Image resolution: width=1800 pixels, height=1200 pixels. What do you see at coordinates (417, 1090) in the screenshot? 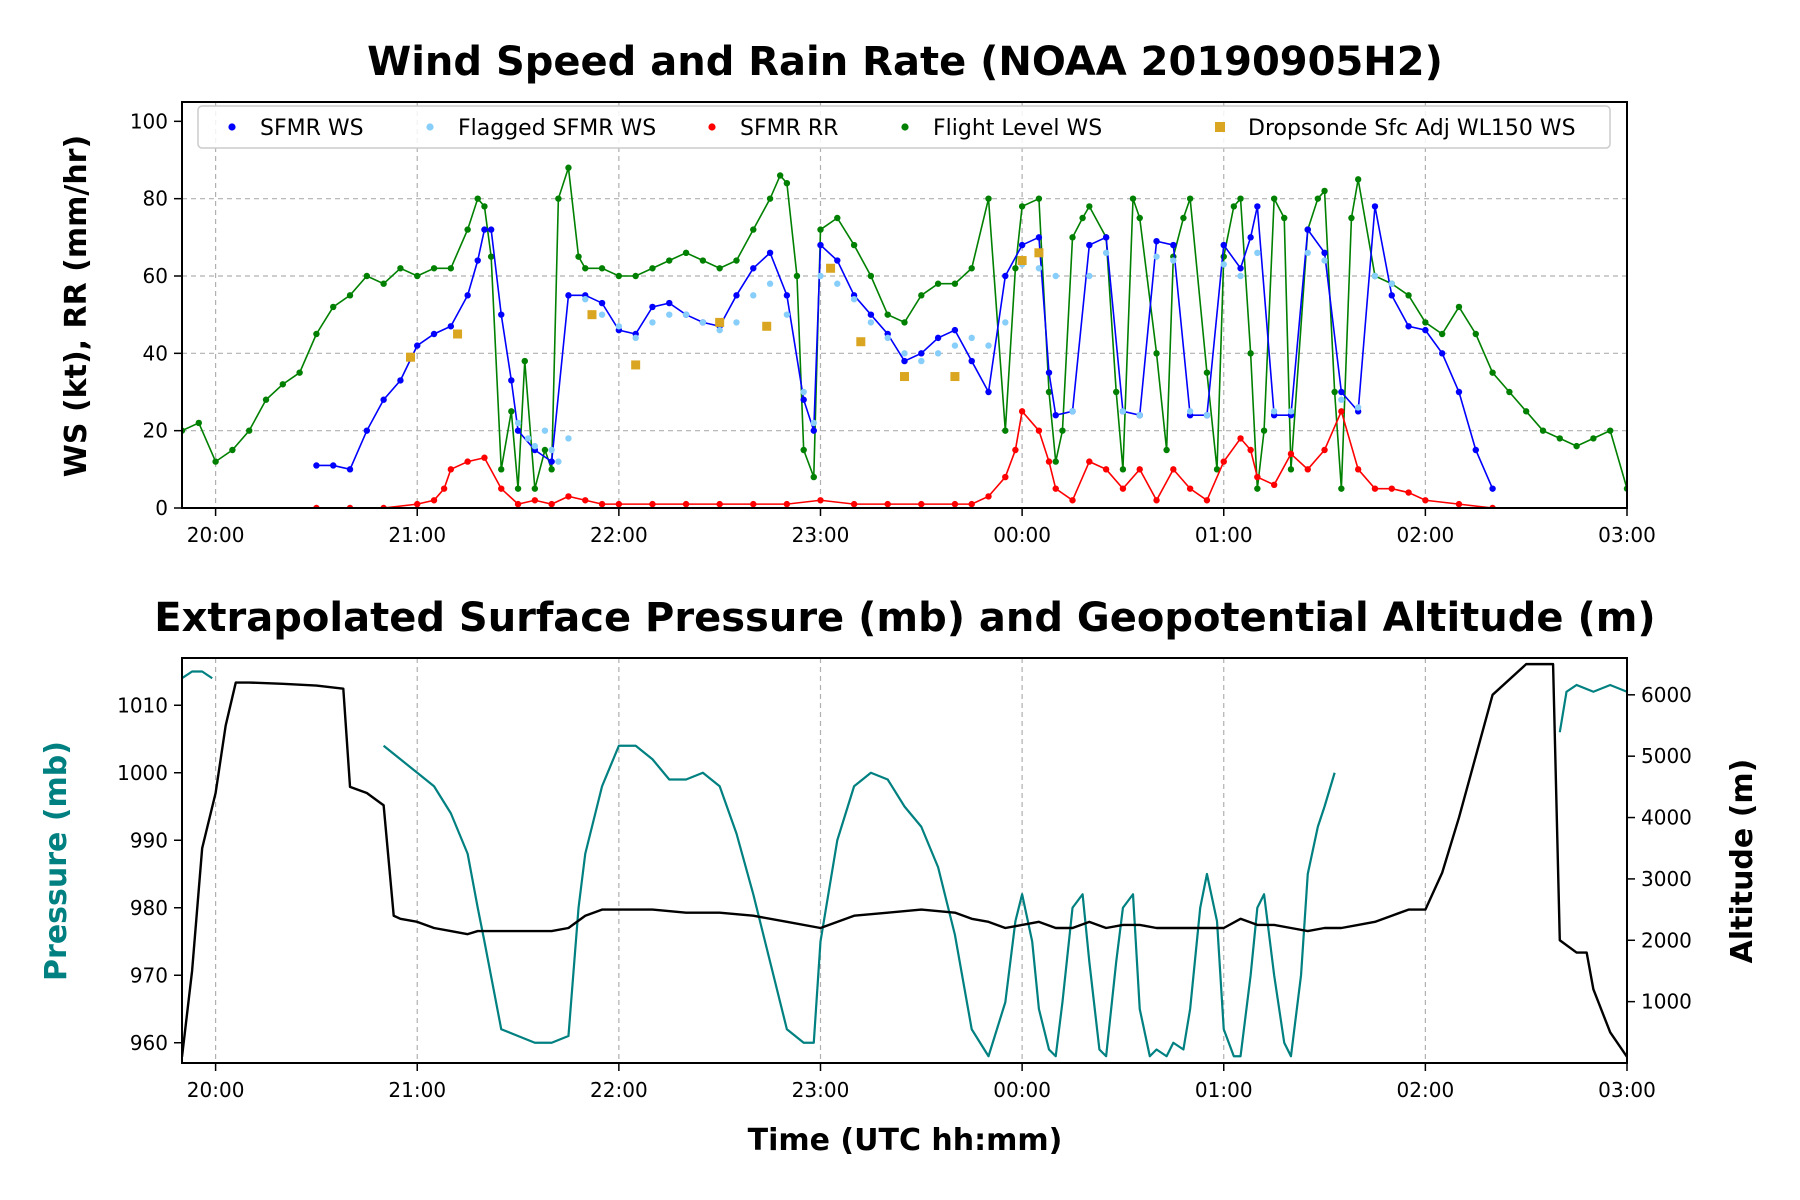
I see `bottom-x-tick-label: 21:00` at bounding box center [417, 1090].